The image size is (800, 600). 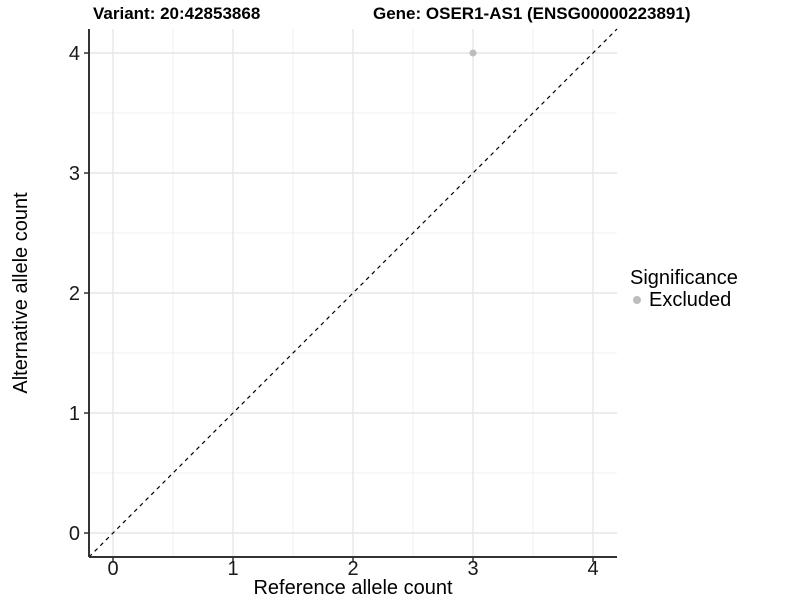 What do you see at coordinates (352, 588) in the screenshot?
I see `x-axis-title: Reference allele count` at bounding box center [352, 588].